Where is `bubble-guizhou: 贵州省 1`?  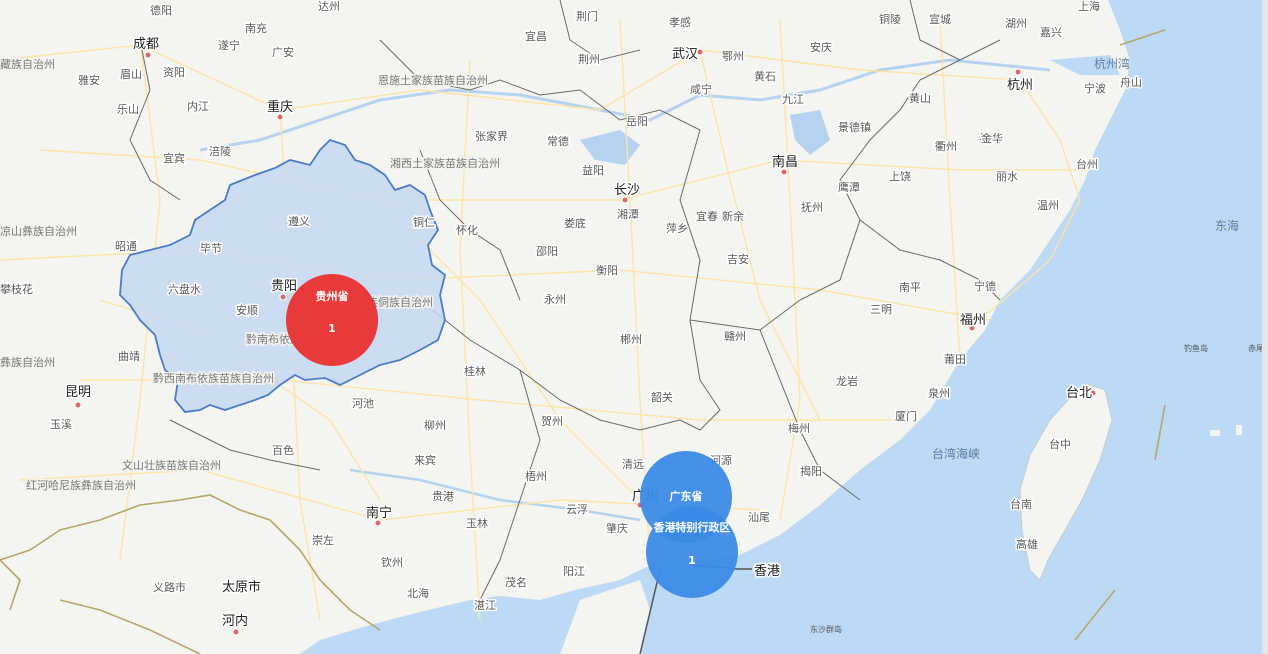 bubble-guizhou: 贵州省 1 is located at coordinates (332, 320).